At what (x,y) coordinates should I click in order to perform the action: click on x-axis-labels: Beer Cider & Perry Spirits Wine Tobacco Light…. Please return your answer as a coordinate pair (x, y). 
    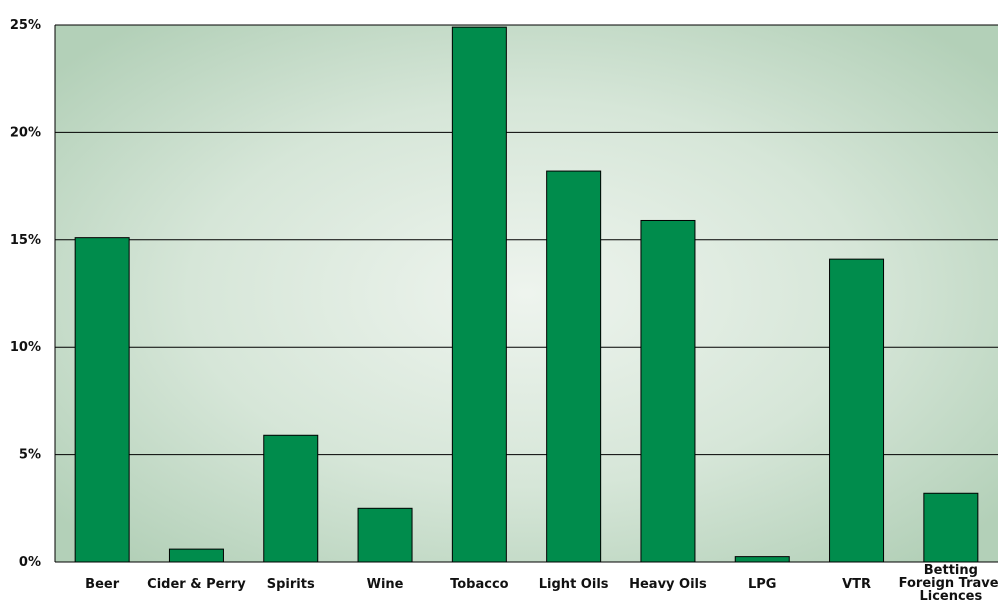
    Looking at the image, I should click on (541, 583).